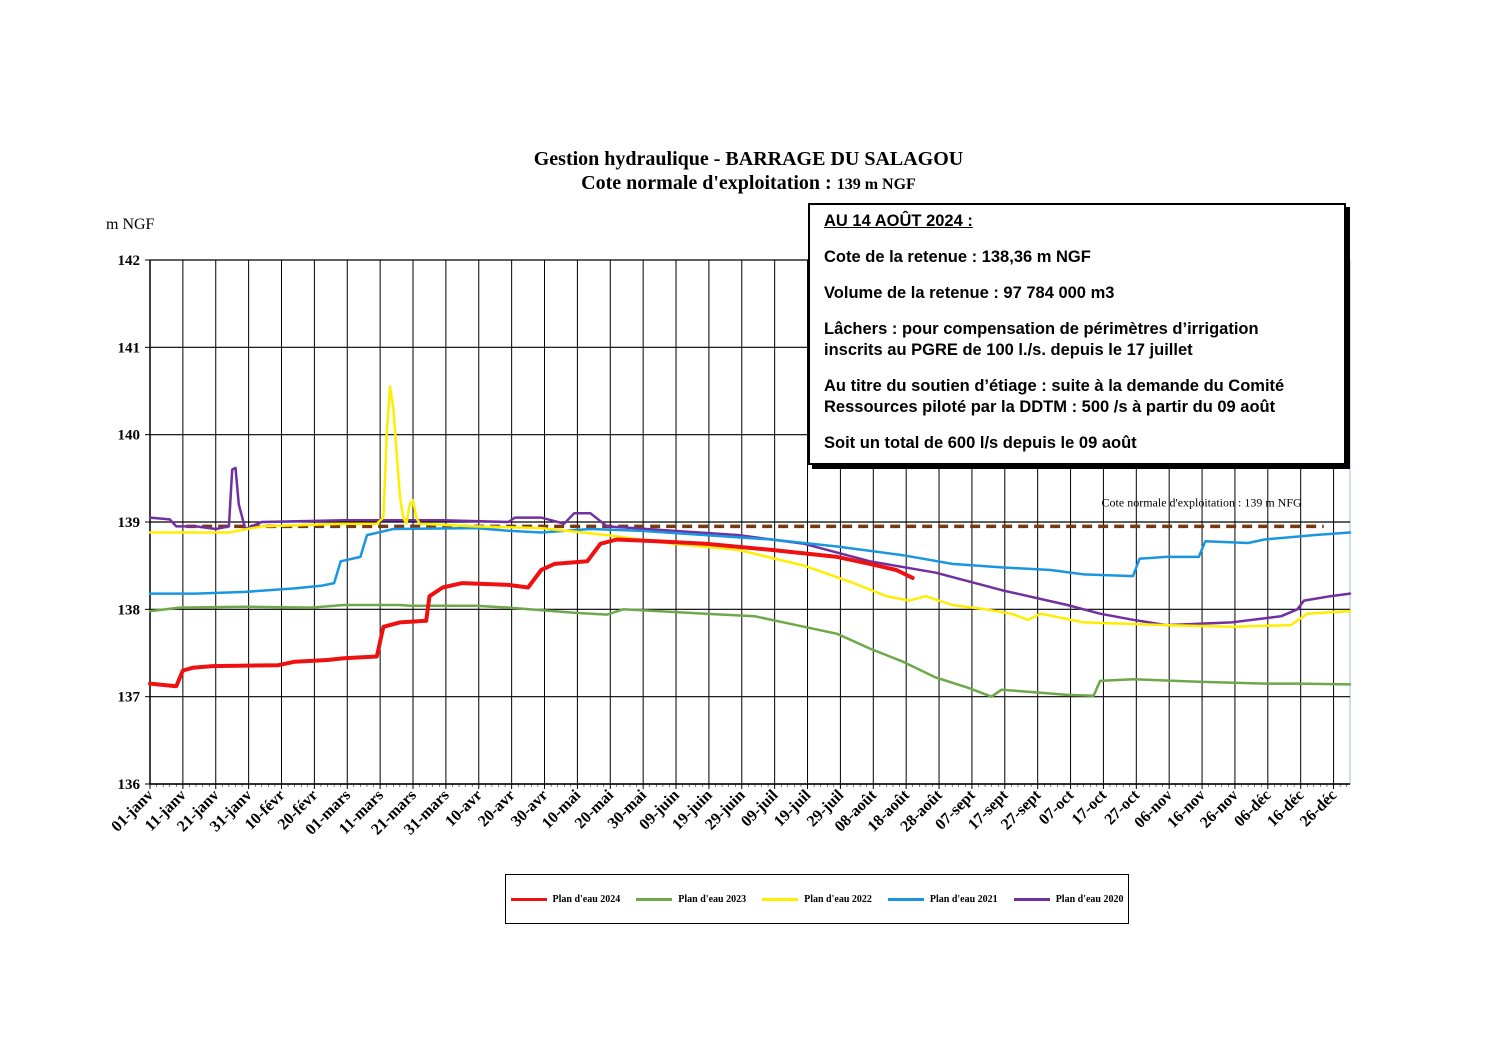  I want to click on x-tick-label: 07-oct, so click(1057, 807).